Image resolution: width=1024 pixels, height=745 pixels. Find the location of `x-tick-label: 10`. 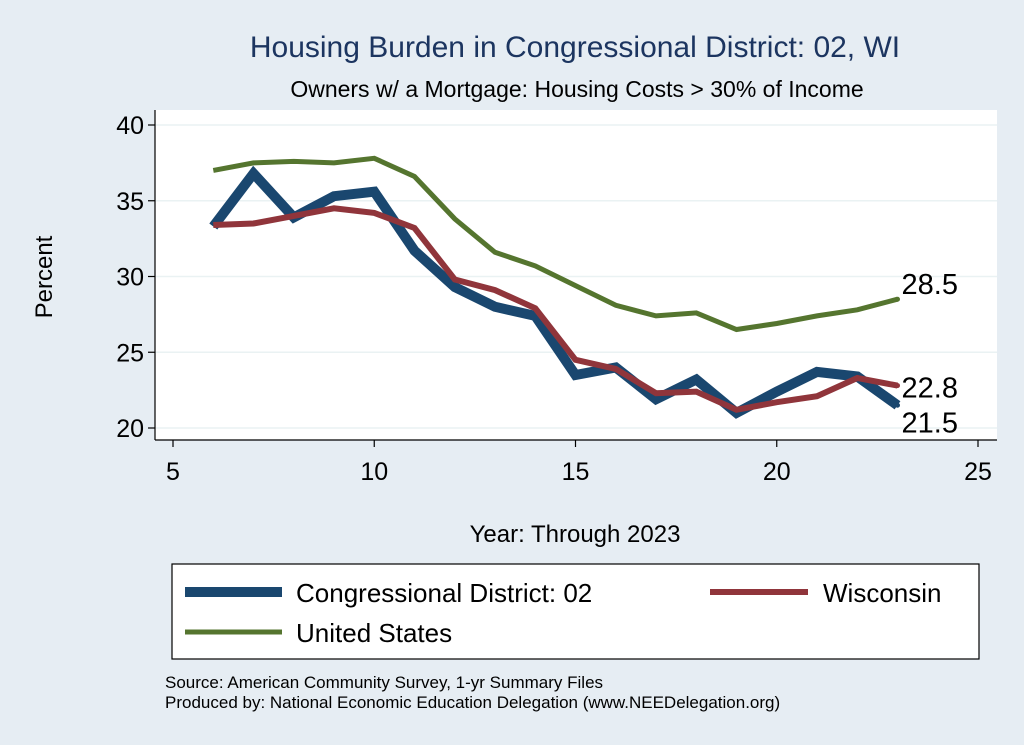

x-tick-label: 10 is located at coordinates (374, 472).